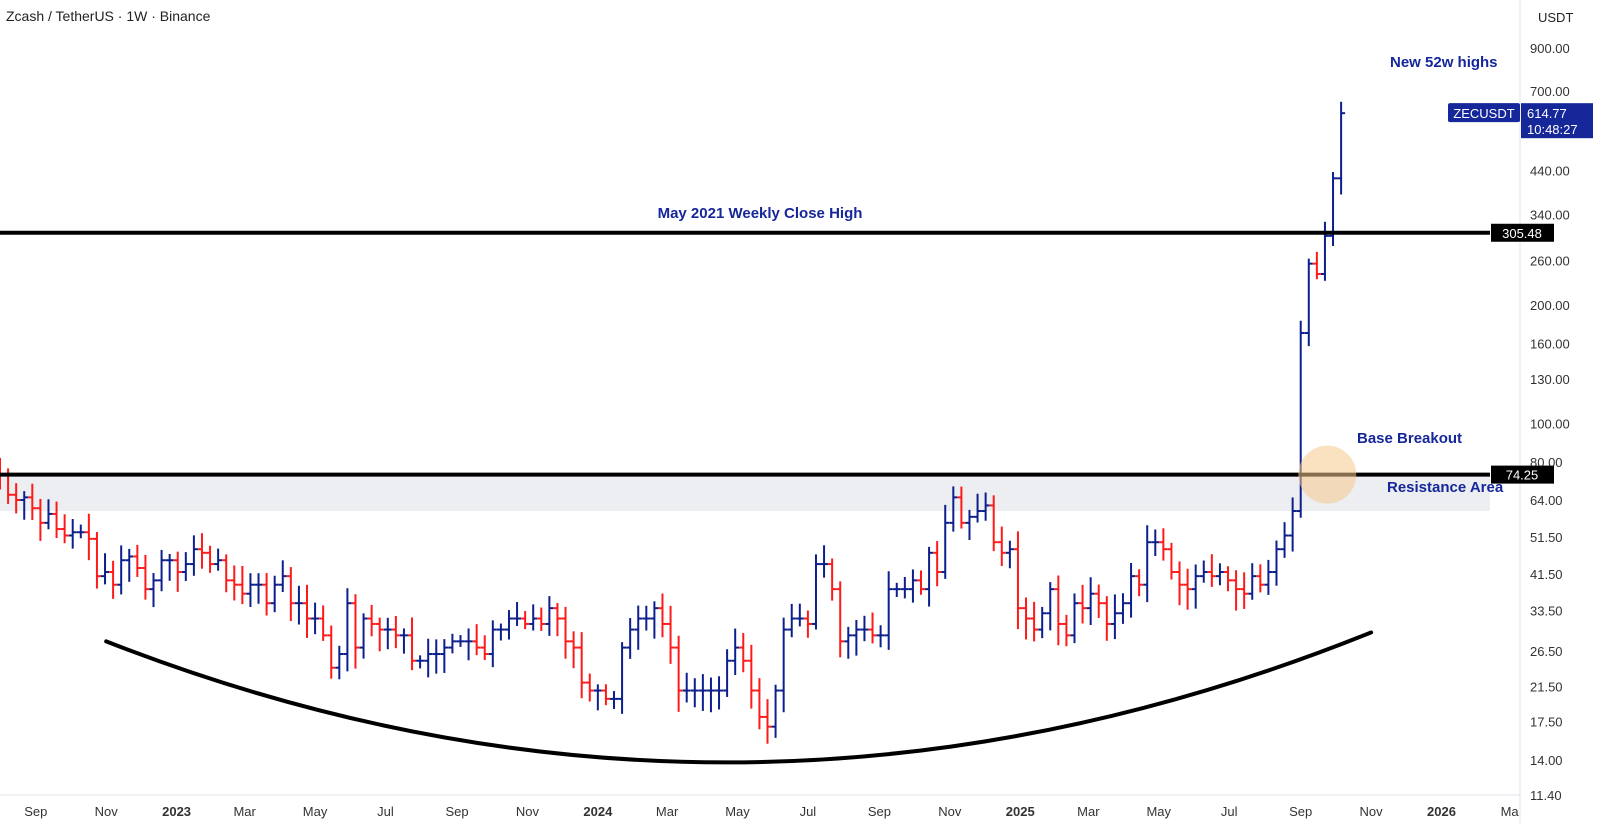 This screenshot has width=1600, height=823. What do you see at coordinates (739, 697) in the screenshot?
I see `base-curve` at bounding box center [739, 697].